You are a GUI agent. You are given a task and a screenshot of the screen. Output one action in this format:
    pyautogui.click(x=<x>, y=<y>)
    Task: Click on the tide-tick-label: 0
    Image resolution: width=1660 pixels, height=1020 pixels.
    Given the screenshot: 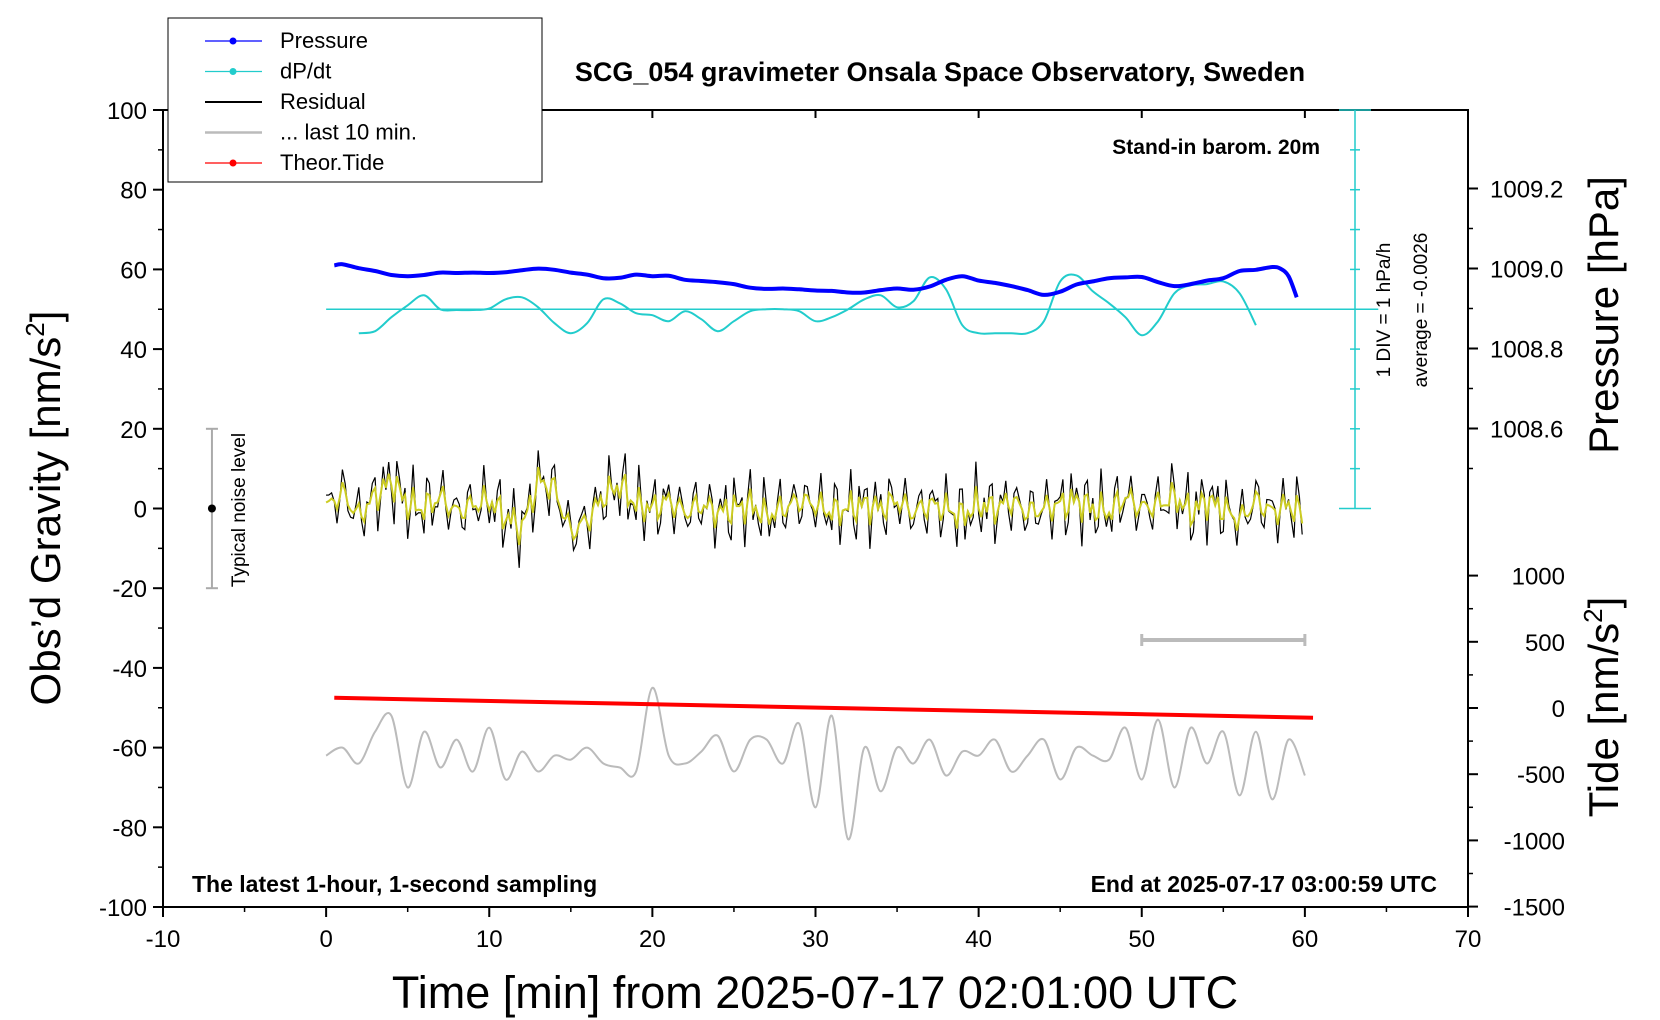 What is the action you would take?
    pyautogui.click(x=1558, y=709)
    